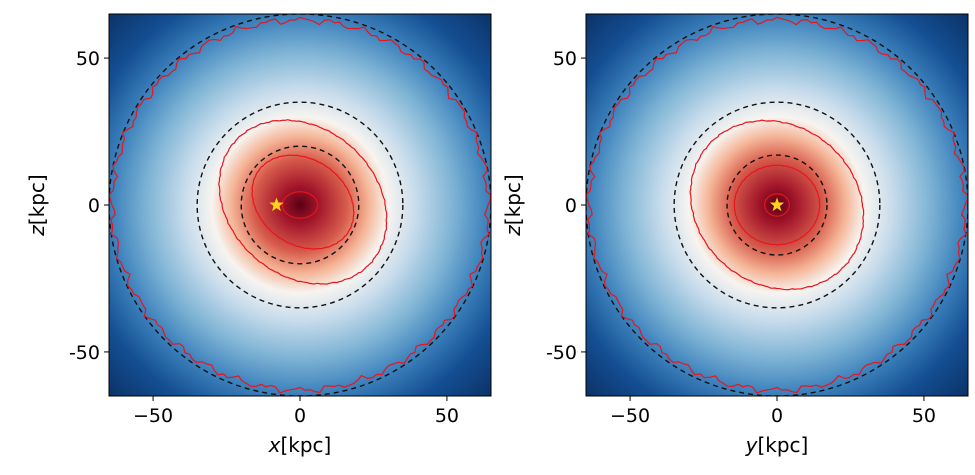 The image size is (975, 475). Describe the element at coordinates (300, 445) in the screenshot. I see `x-axis-label: x[kpc]` at that location.